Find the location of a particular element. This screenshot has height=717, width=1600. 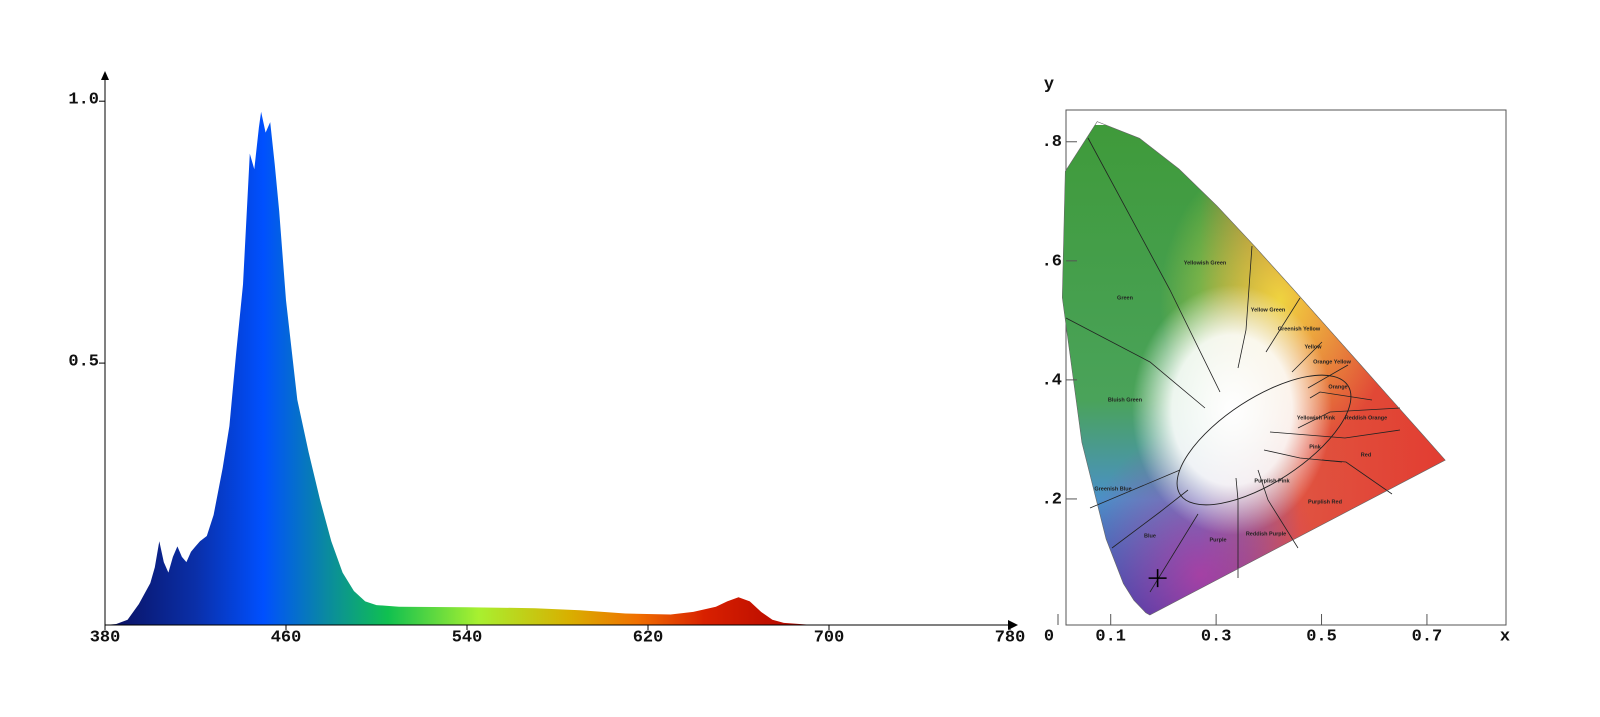

region-label: Reddish Purple is located at coordinates (1266, 534).